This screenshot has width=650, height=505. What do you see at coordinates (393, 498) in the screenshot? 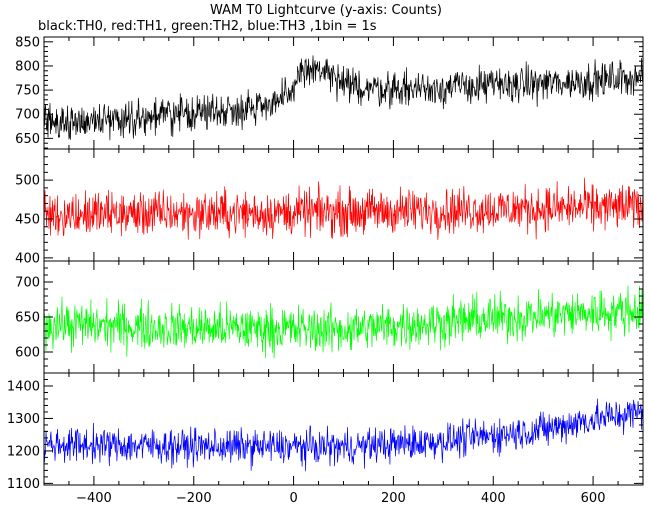
I see `x-tick-label: 200` at bounding box center [393, 498].